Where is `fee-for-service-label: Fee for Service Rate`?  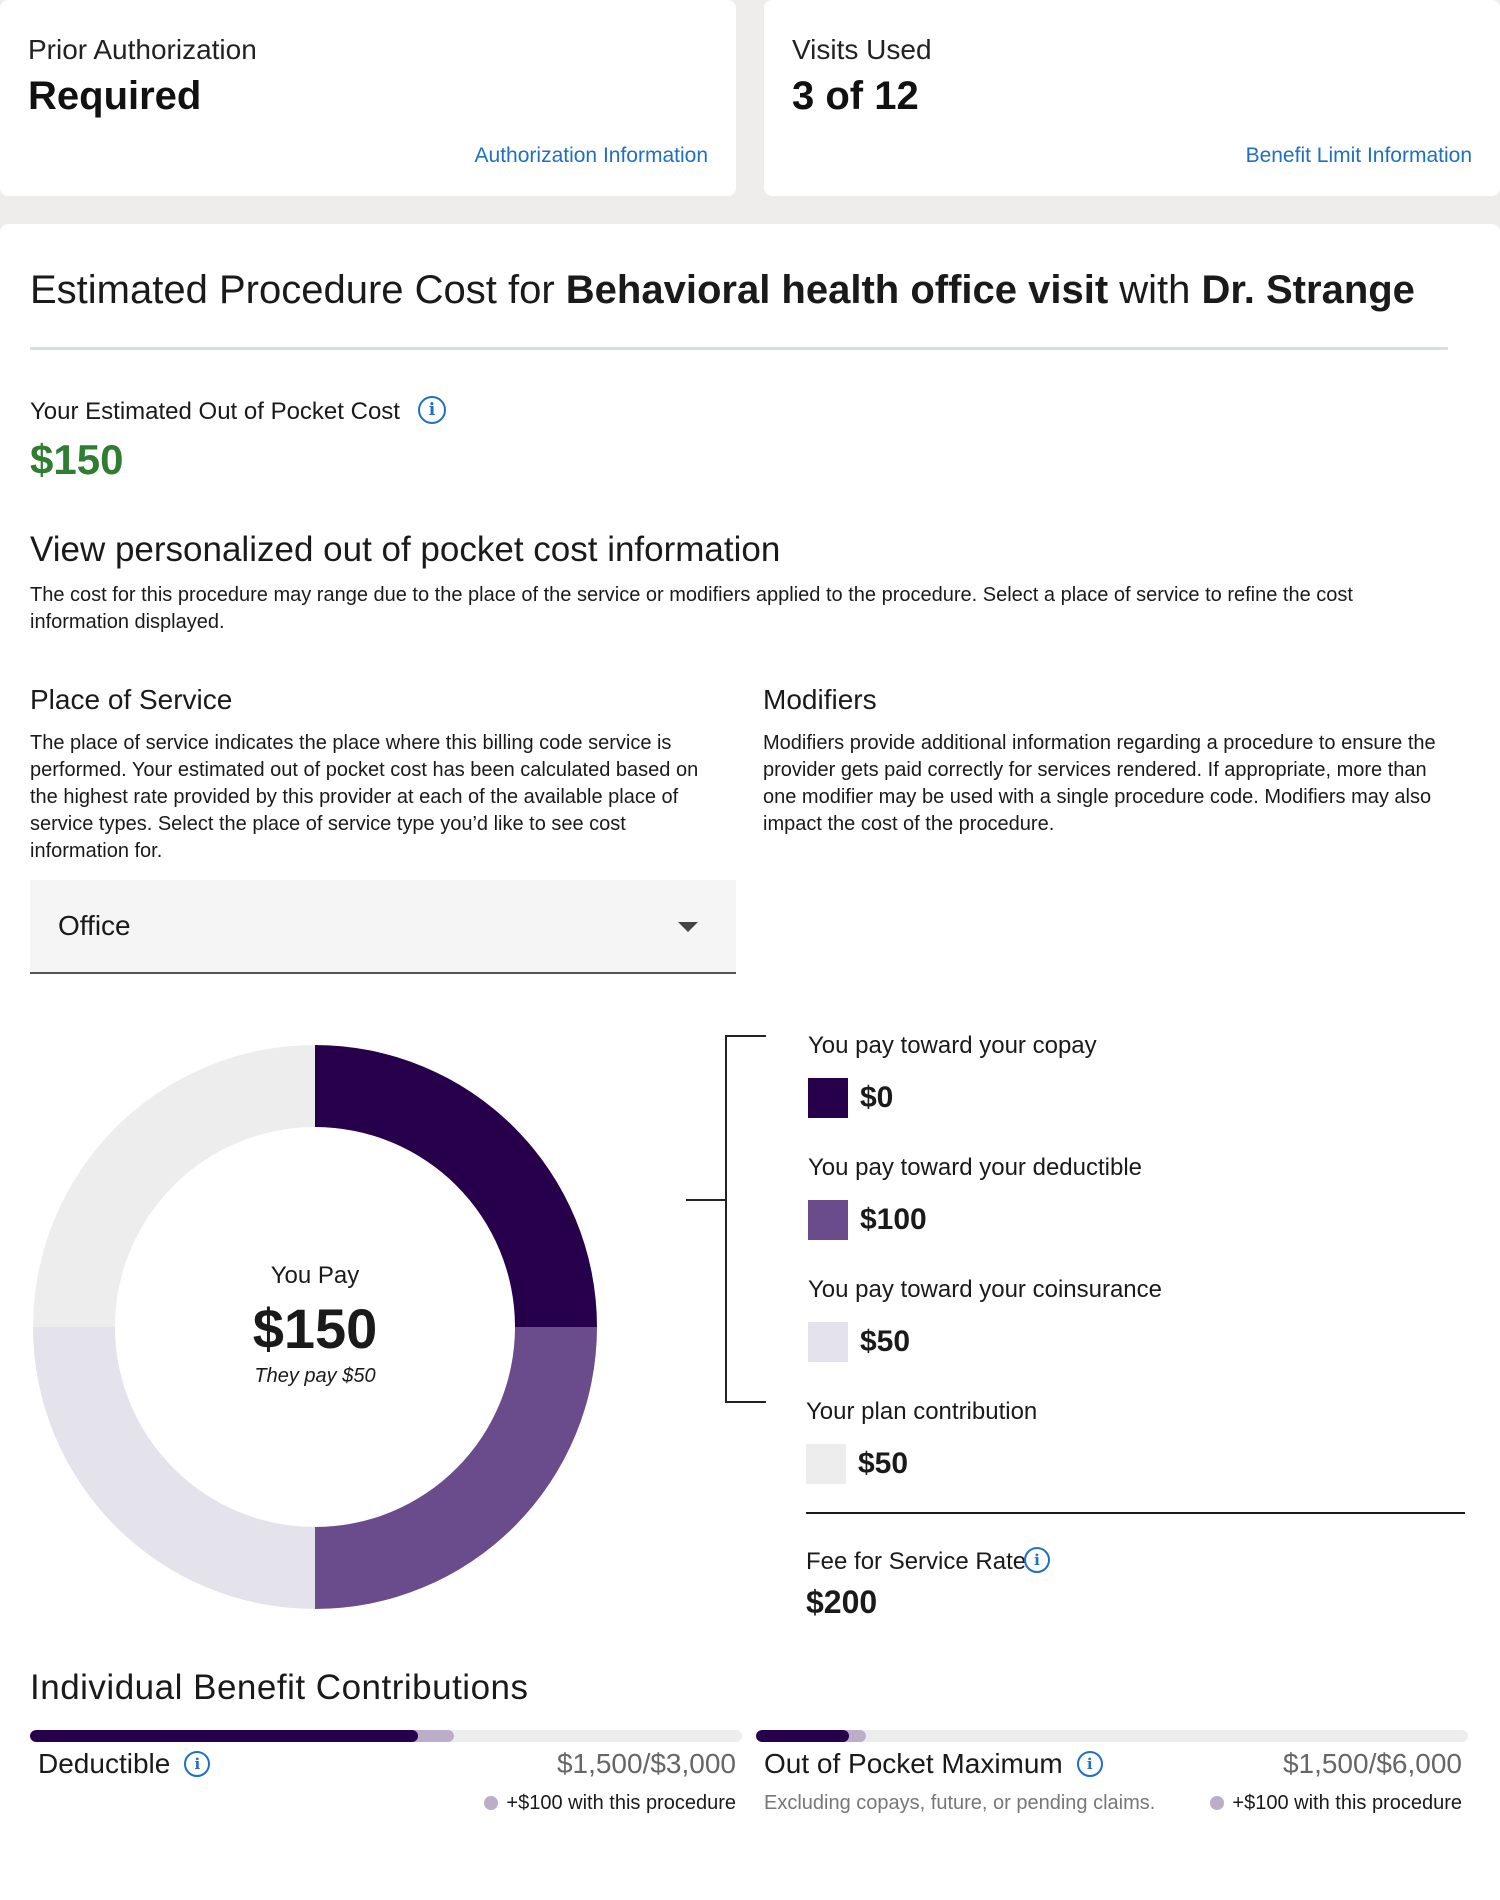
fee-for-service-label: Fee for Service Rate is located at coordinates (916, 1561).